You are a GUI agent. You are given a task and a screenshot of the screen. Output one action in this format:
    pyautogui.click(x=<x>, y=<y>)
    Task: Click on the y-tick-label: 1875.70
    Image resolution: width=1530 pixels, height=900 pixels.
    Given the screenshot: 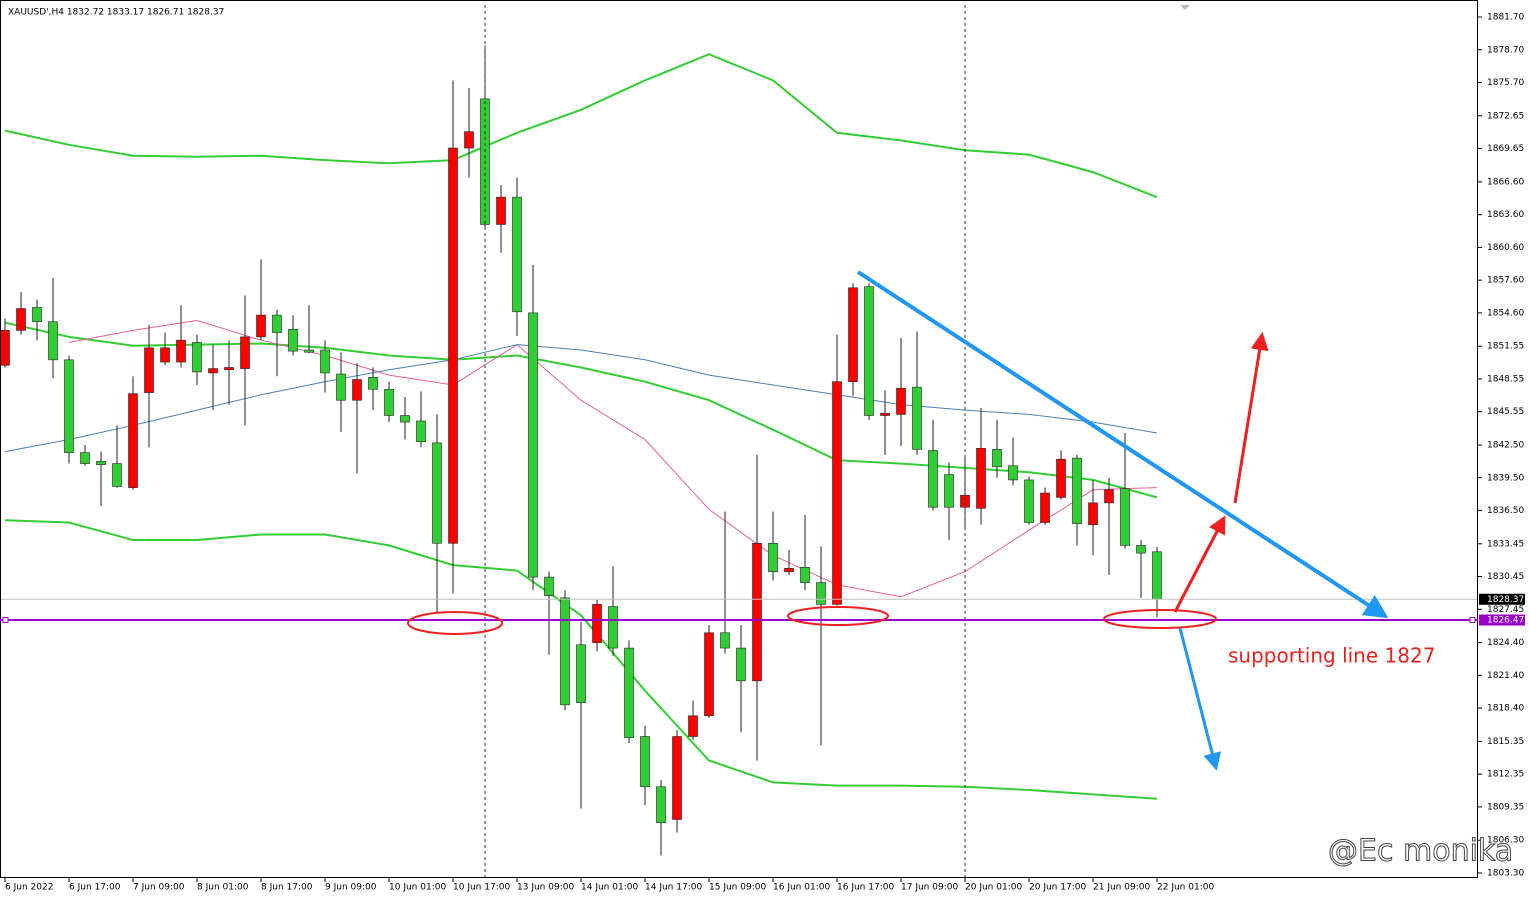 What is the action you would take?
    pyautogui.click(x=1505, y=83)
    